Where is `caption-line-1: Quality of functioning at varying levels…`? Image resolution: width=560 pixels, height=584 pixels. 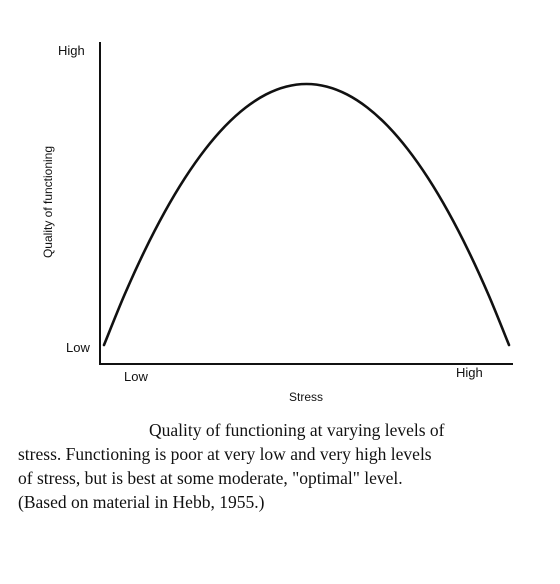 caption-line-1: Quality of functioning at varying levels… is located at coordinates (297, 430).